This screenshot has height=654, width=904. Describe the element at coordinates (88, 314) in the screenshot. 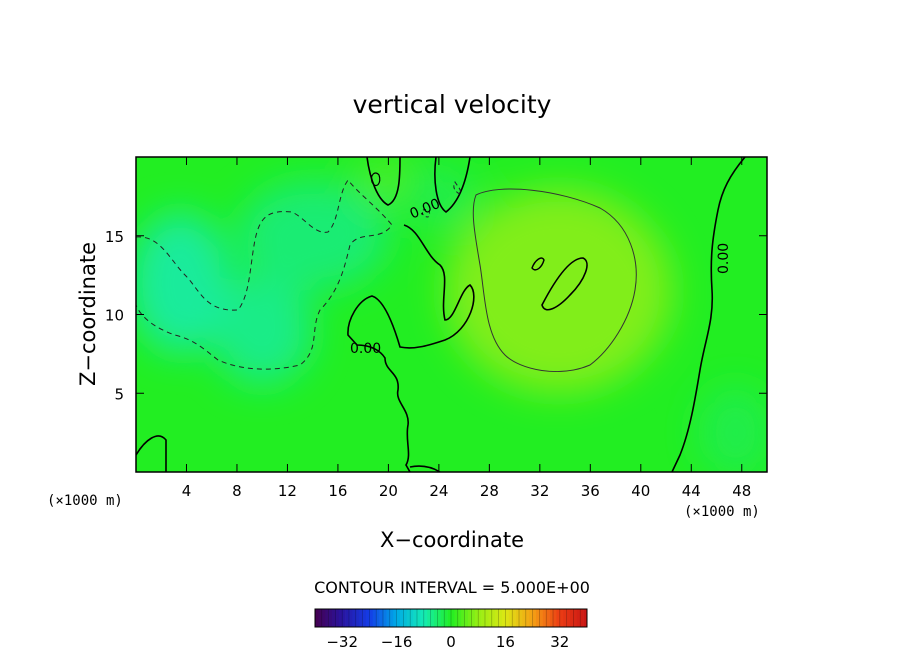

I see `y-axis-title: Z−coordinate` at that location.